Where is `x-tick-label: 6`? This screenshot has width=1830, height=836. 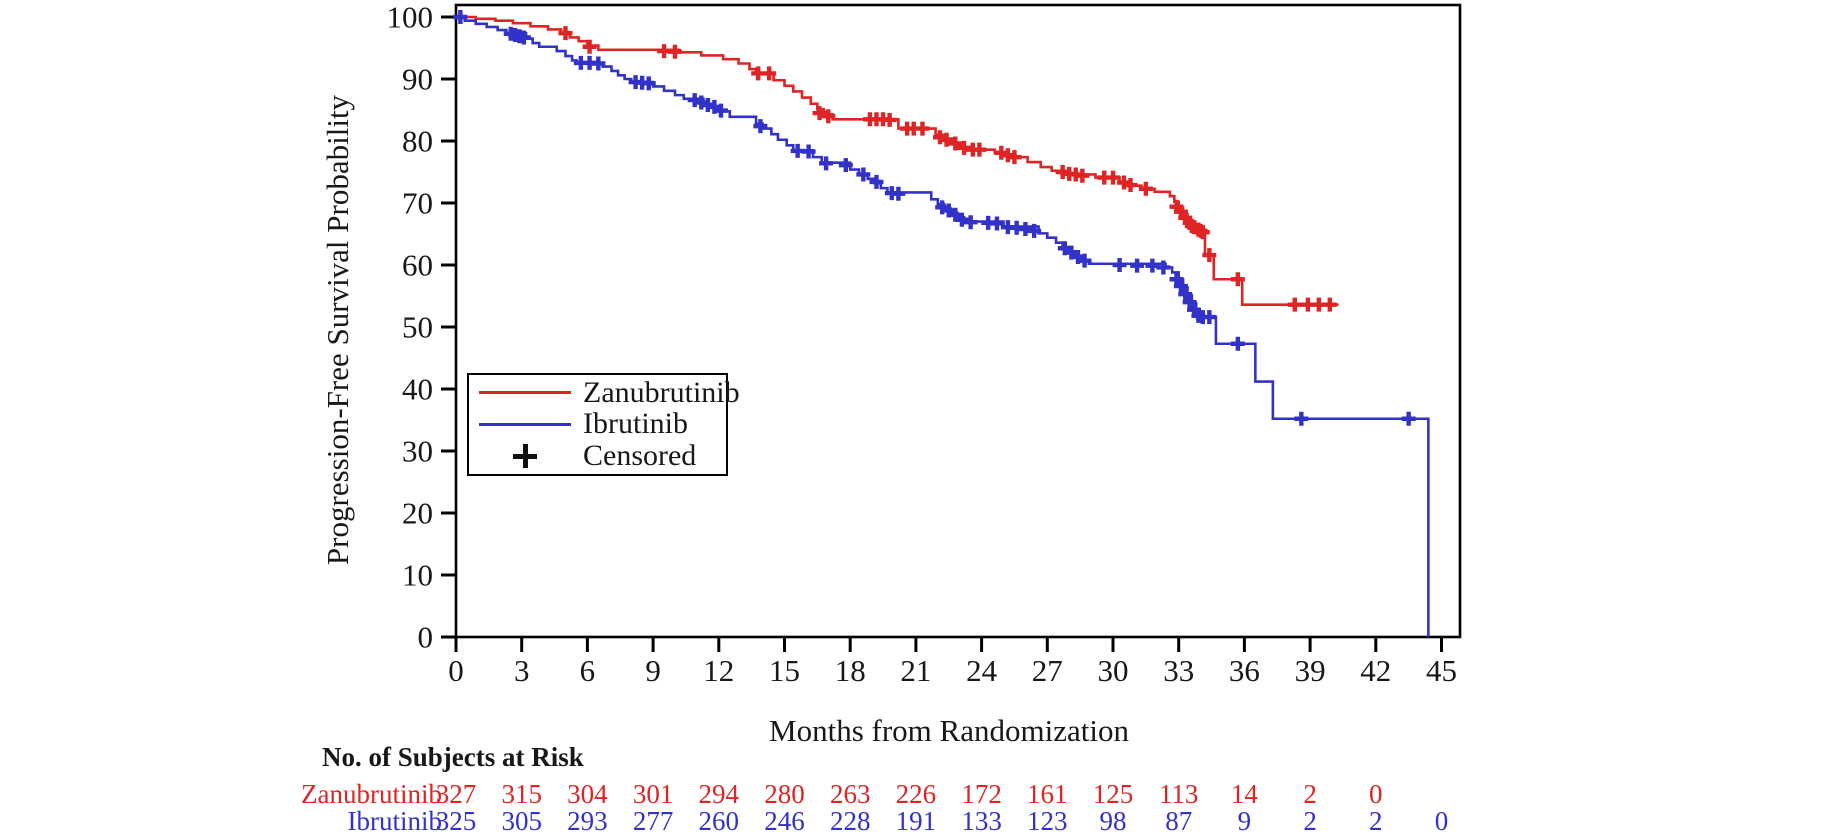 x-tick-label: 6 is located at coordinates (588, 670).